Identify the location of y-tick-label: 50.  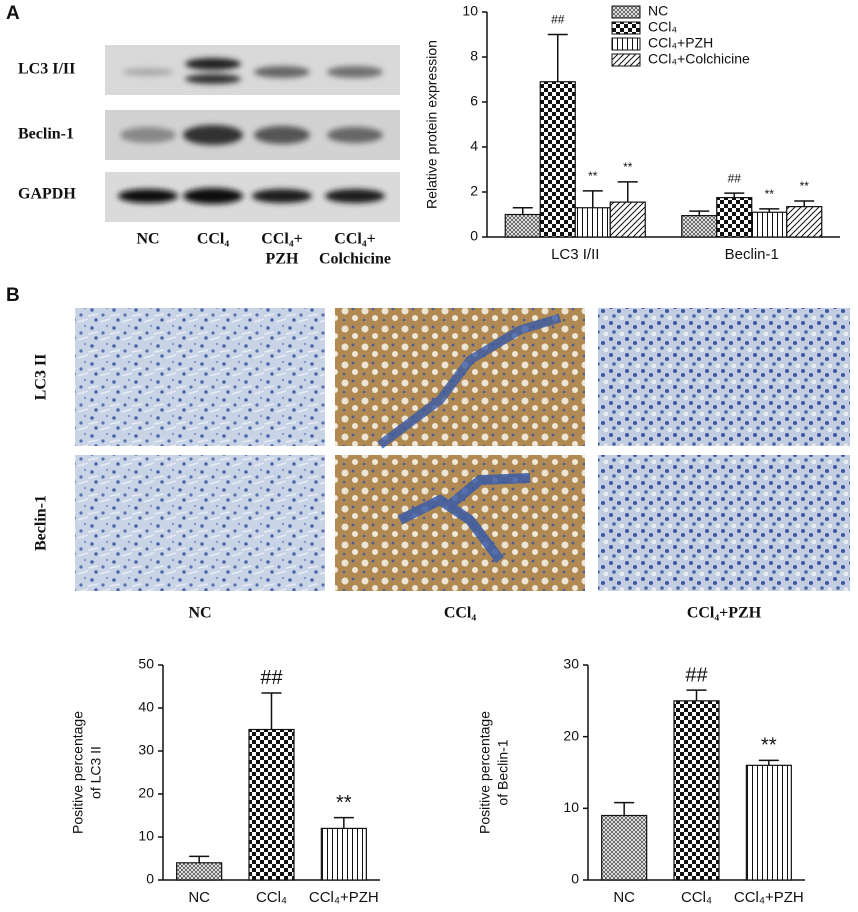
(146, 664).